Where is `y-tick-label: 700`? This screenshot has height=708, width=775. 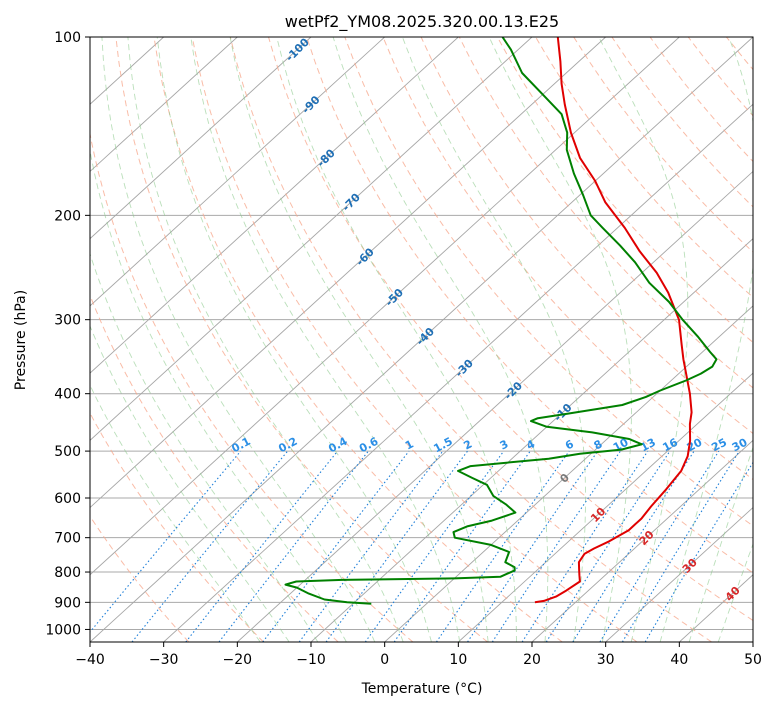
y-tick-label: 700 is located at coordinates (67, 539).